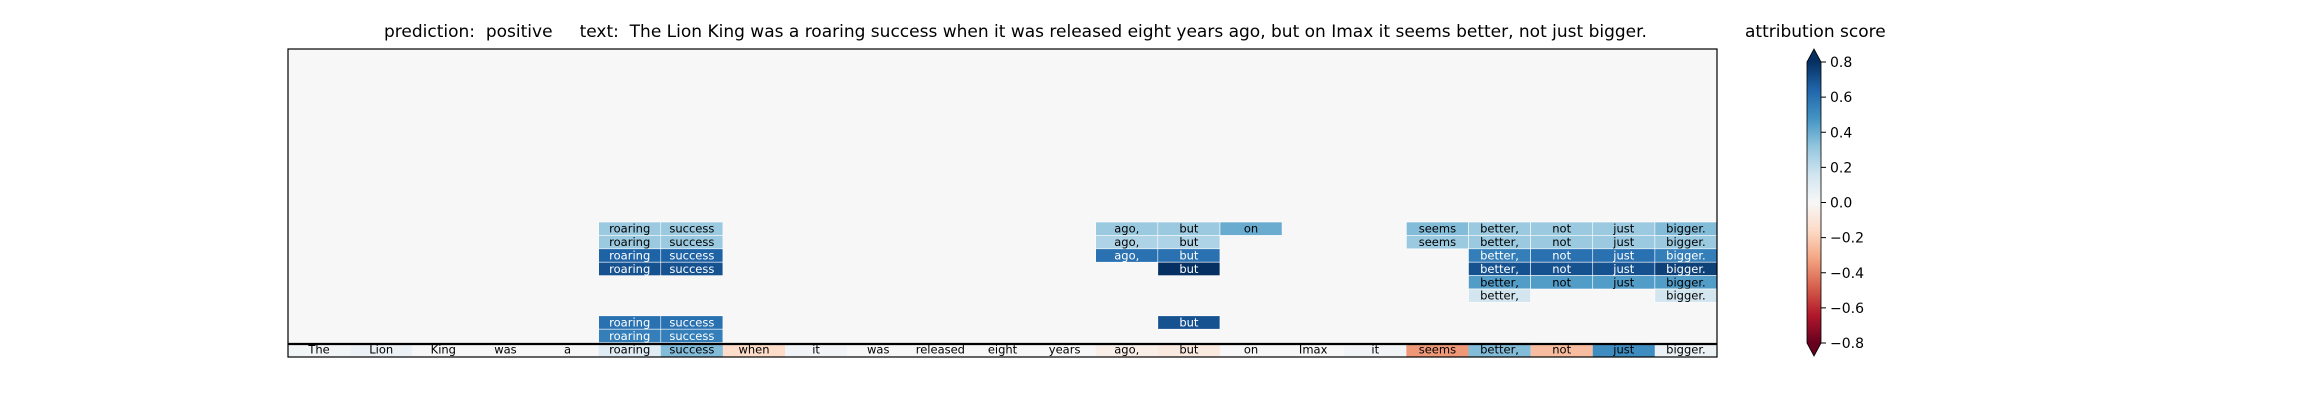 This screenshot has height=400, width=2300. I want to click on token-cell: better,, so click(1499, 350).